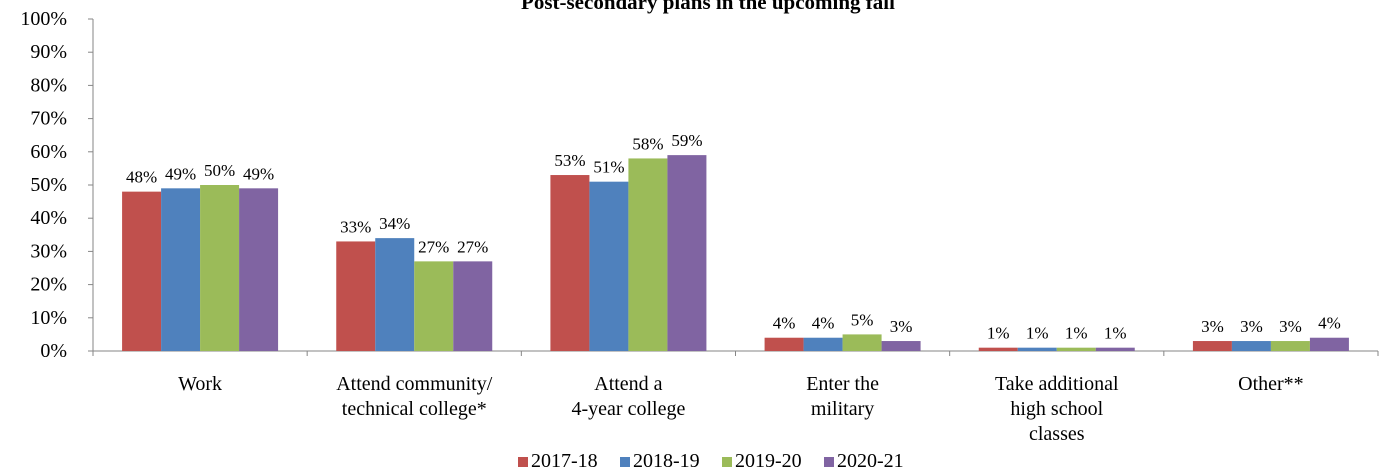 The image size is (1380, 474). Describe the element at coordinates (141, 177) in the screenshot. I see `data-label: 48%` at that location.